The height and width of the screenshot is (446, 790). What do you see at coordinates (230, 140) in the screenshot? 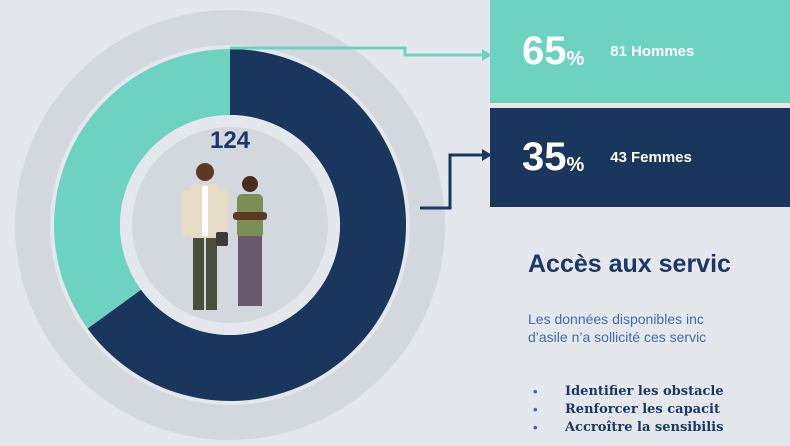
I see `total: 124` at bounding box center [230, 140].